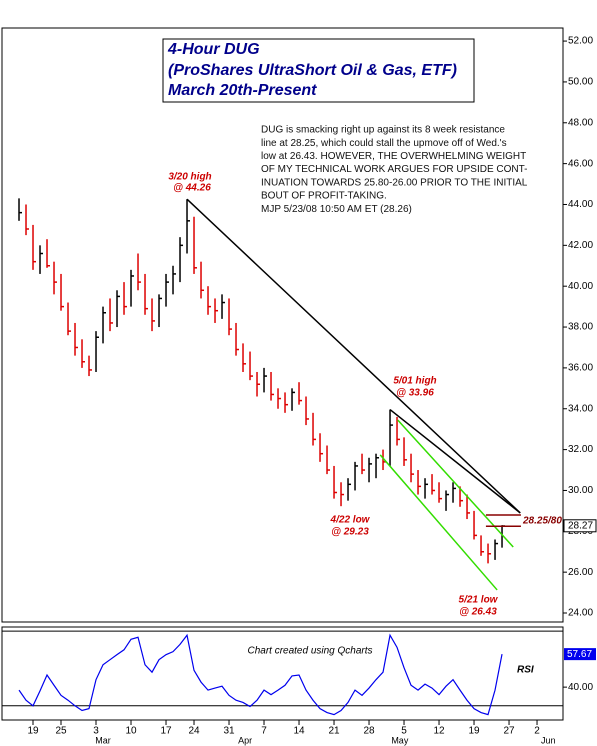 The width and height of the screenshot is (597, 746). I want to click on annotation: @ 44.26, so click(192, 188).